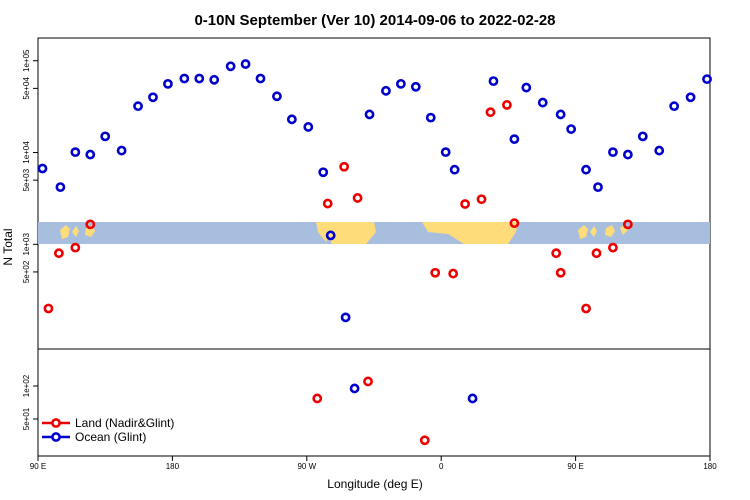 The image size is (750, 500). I want to click on legend-label: Land (Nadir&Glint), so click(124, 423).